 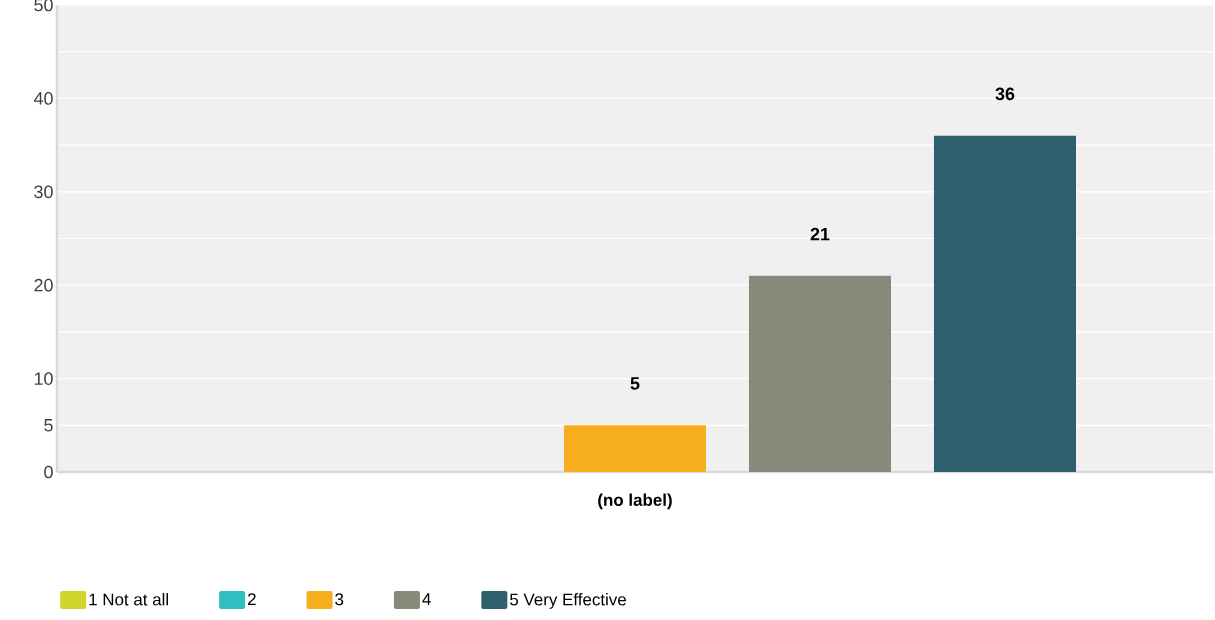 What do you see at coordinates (43, 98) in the screenshot?
I see `y-tick-label: 40` at bounding box center [43, 98].